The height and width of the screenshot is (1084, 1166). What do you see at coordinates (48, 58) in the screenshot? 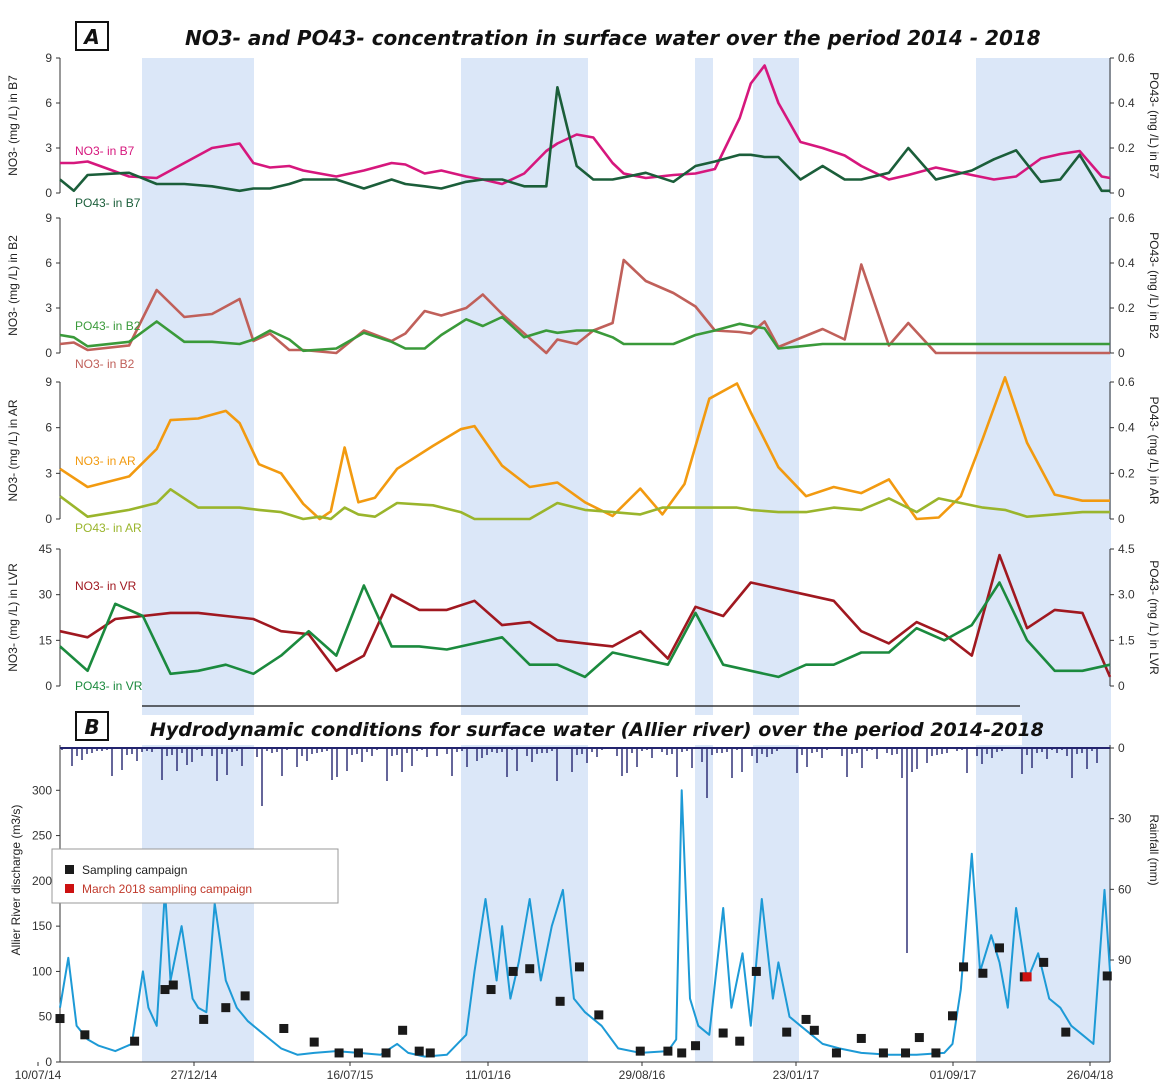
I see `y-tick-label-left-b7-3: 9` at bounding box center [48, 58].